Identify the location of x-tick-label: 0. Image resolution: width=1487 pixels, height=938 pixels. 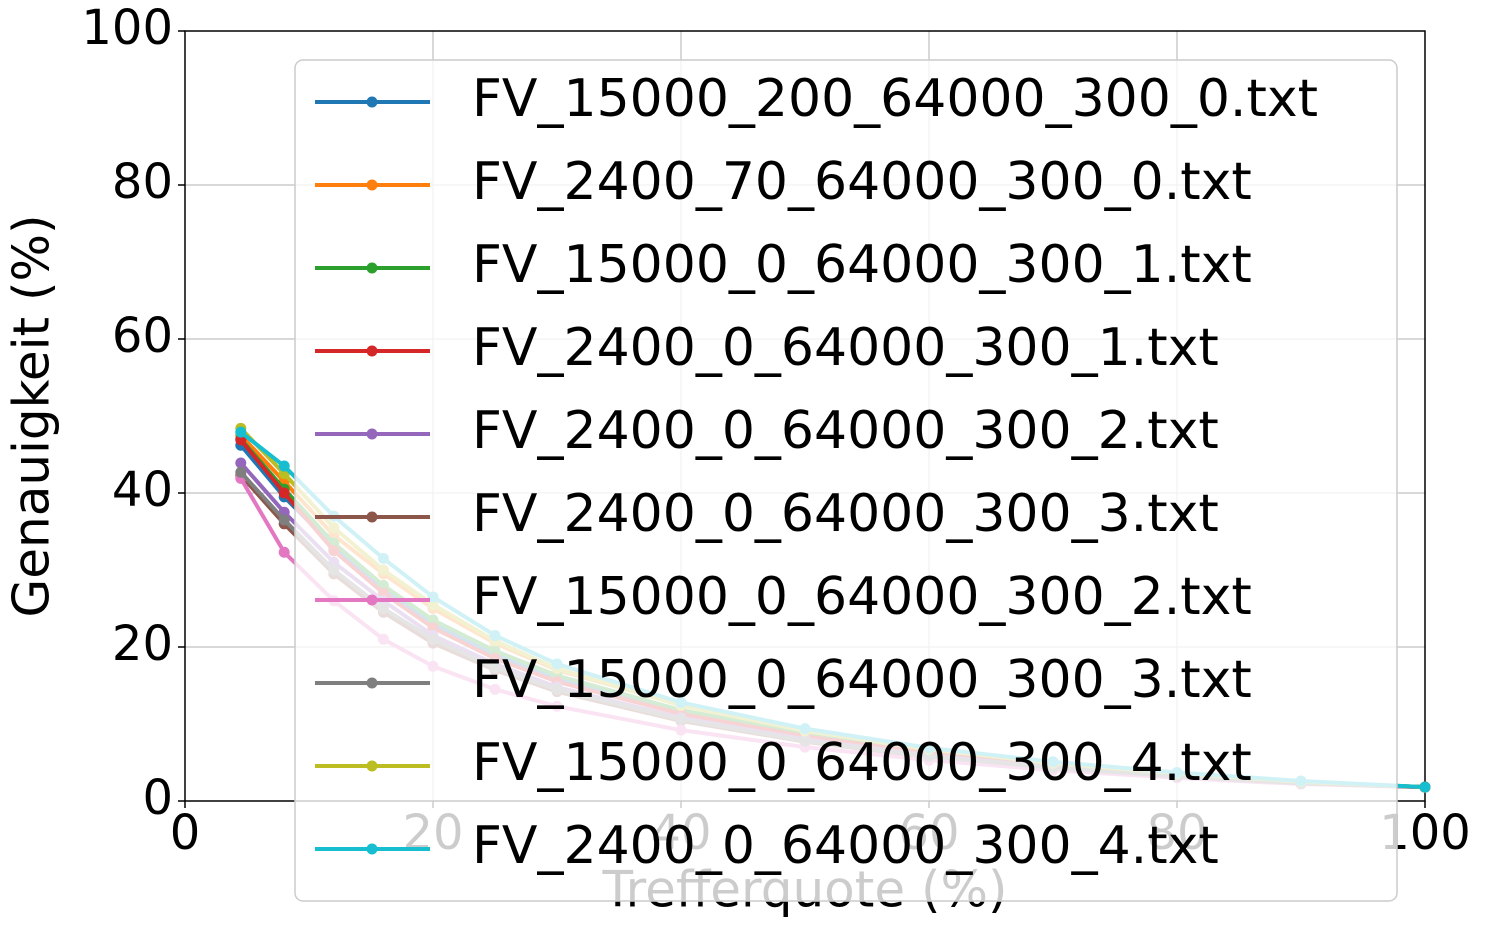
(185, 833).